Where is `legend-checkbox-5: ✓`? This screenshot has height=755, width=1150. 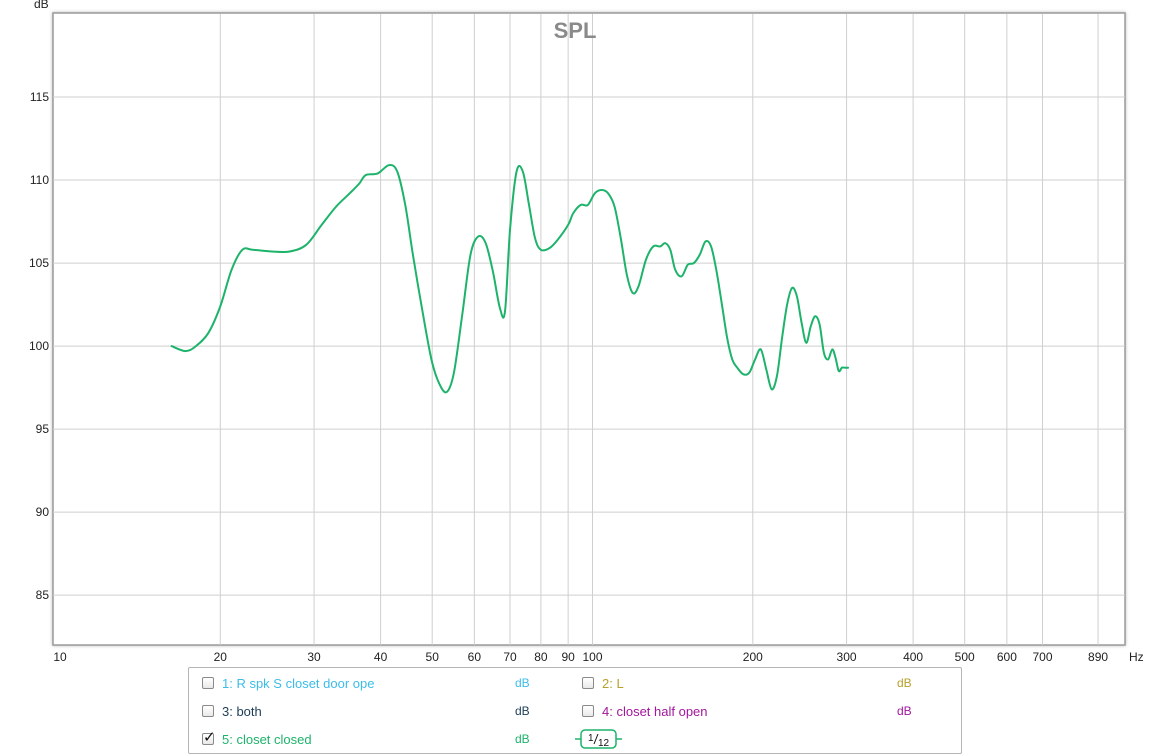
legend-checkbox-5: ✓ is located at coordinates (209, 737).